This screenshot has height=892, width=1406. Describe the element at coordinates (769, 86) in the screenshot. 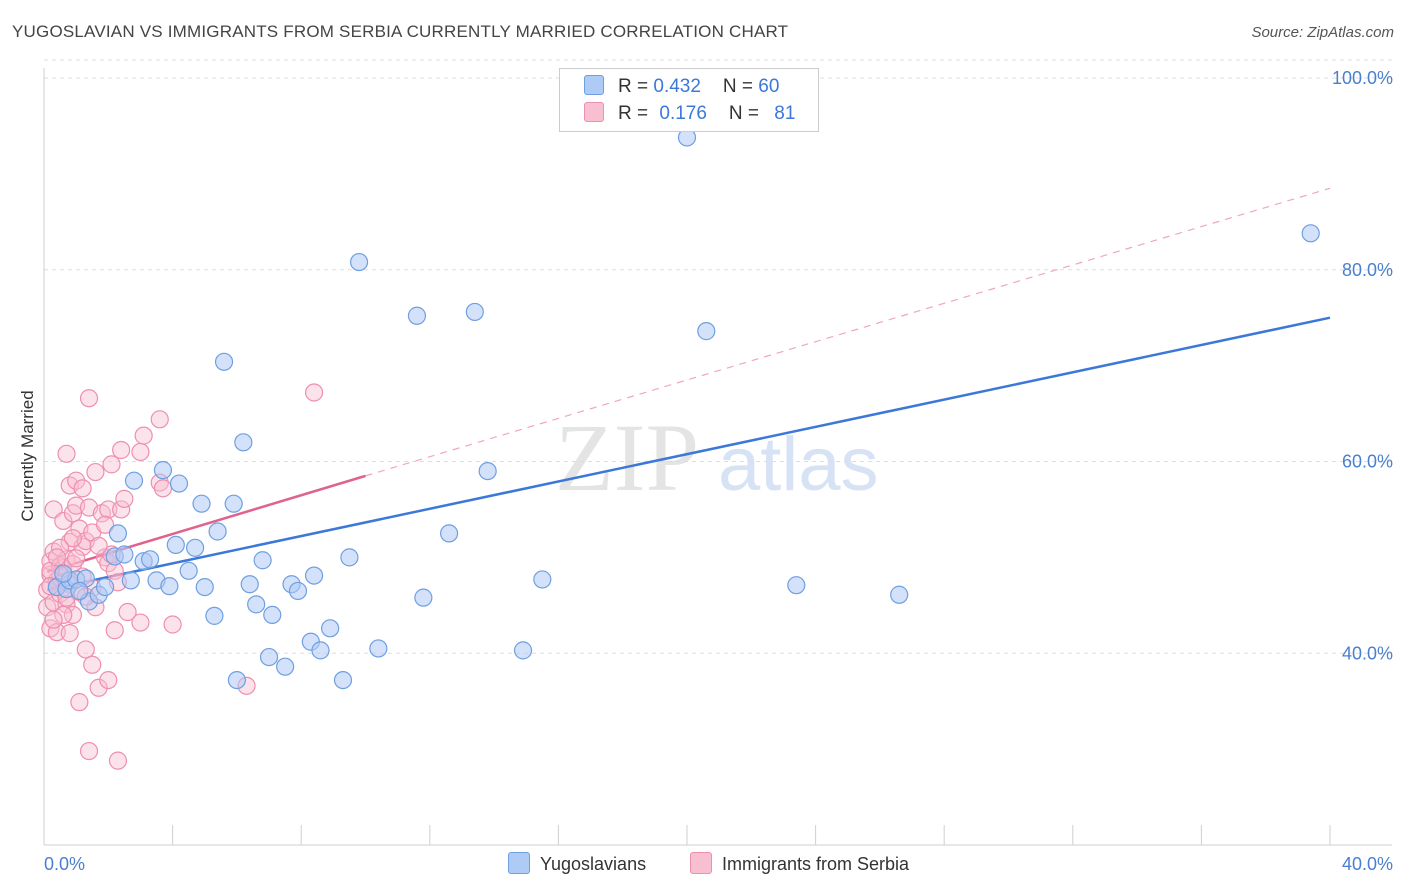

I see `legend-n-value: 60` at that location.